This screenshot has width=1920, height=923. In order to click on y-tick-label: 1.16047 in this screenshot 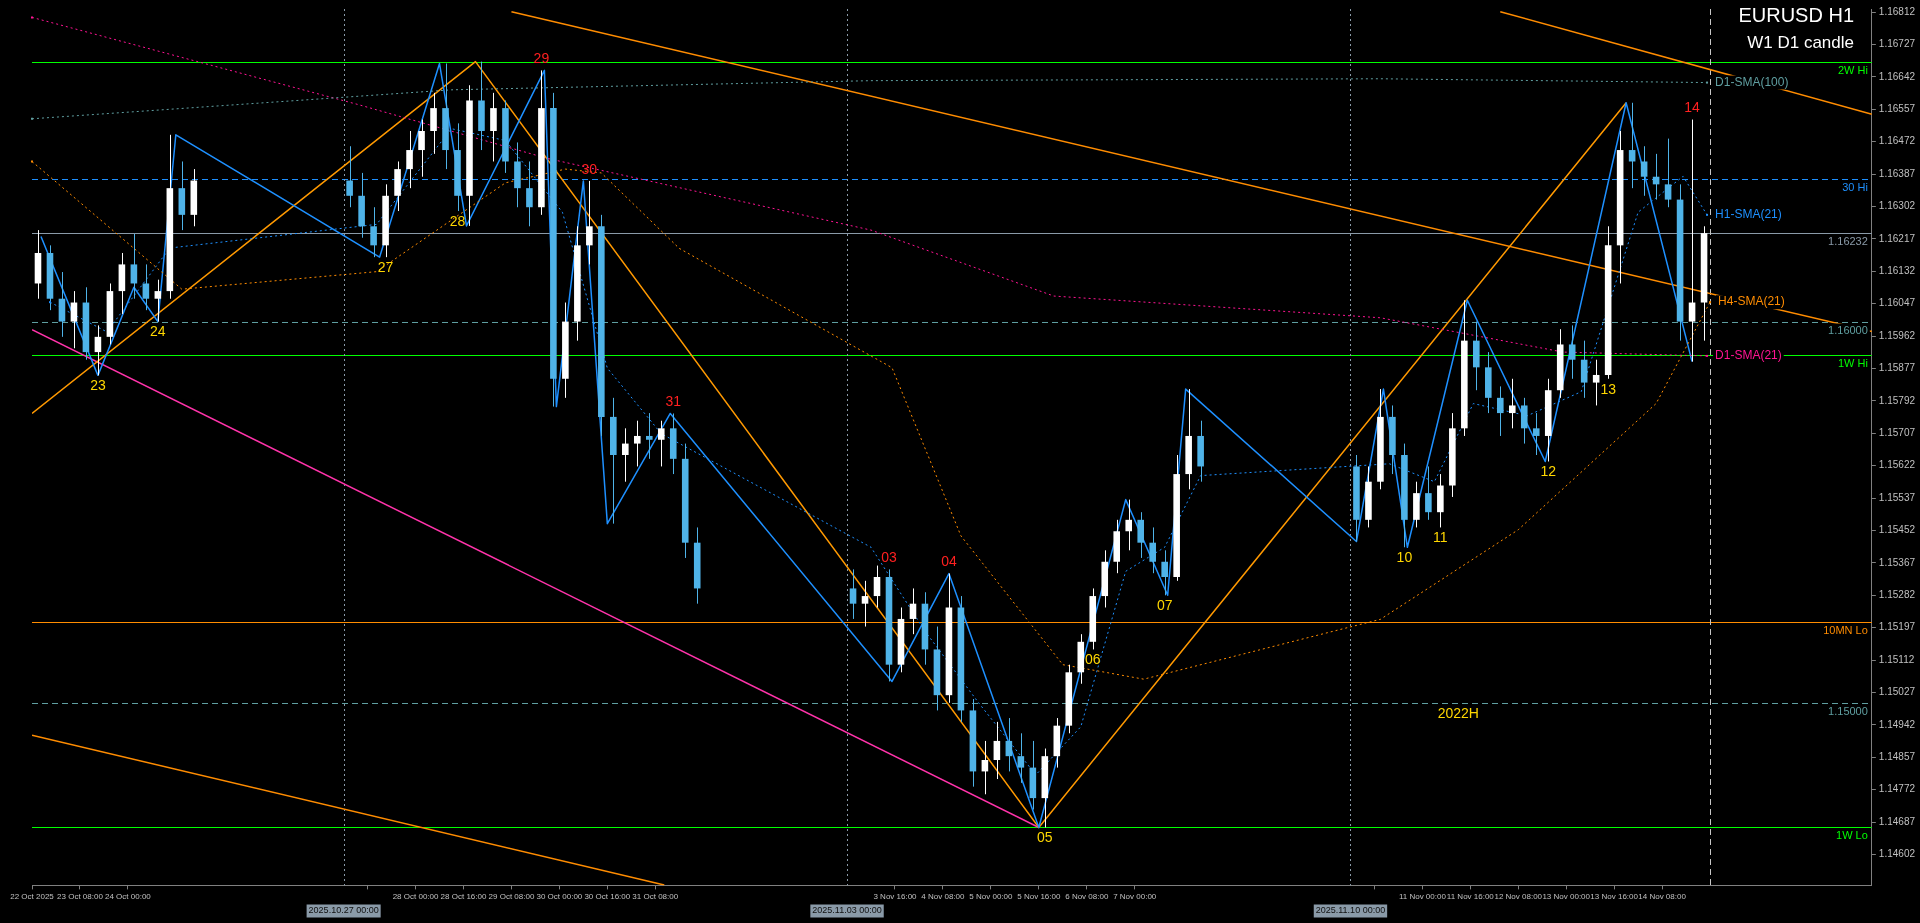, I will do `click(1897, 303)`.